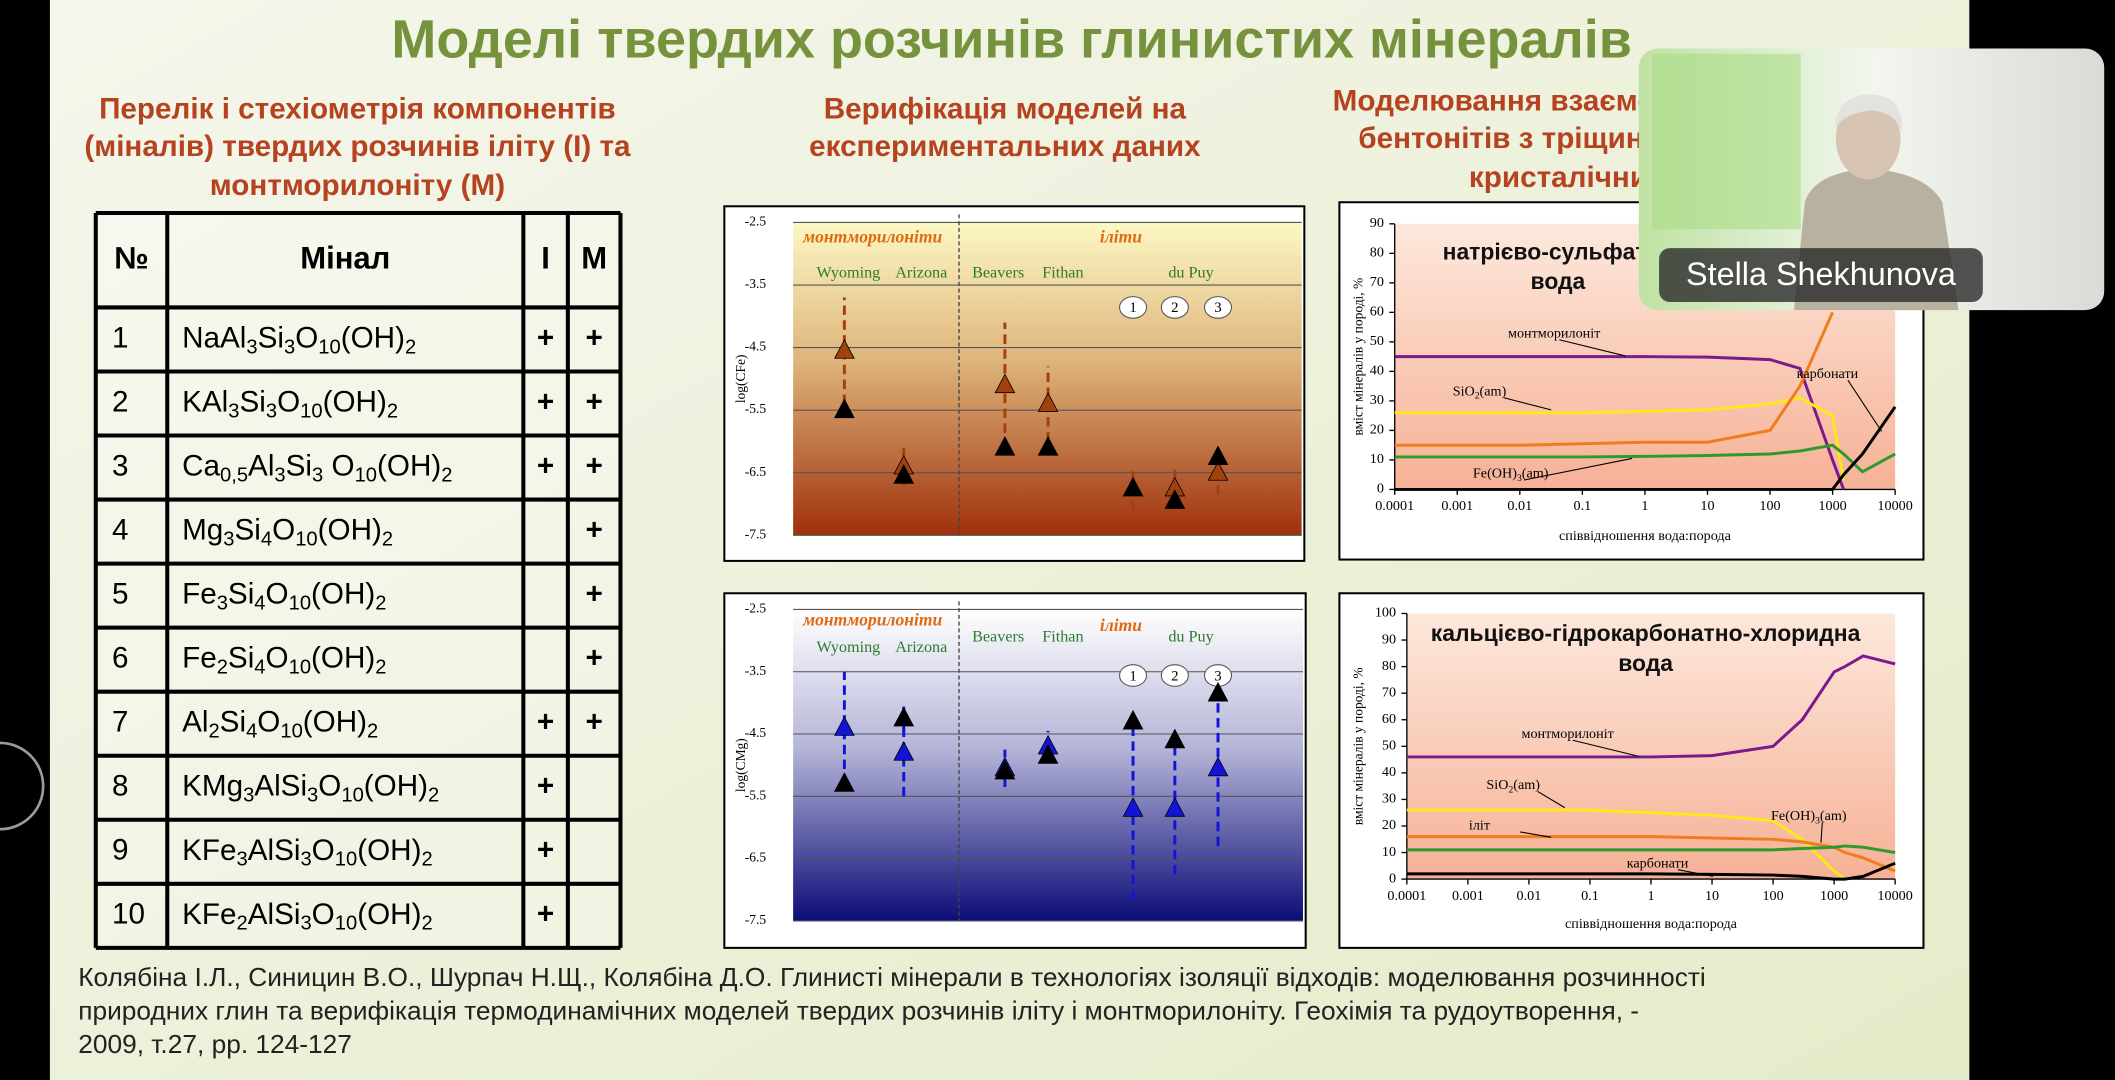  I want to click on mineral-formula: KAl3Si3O10(OH)2, so click(290, 403).